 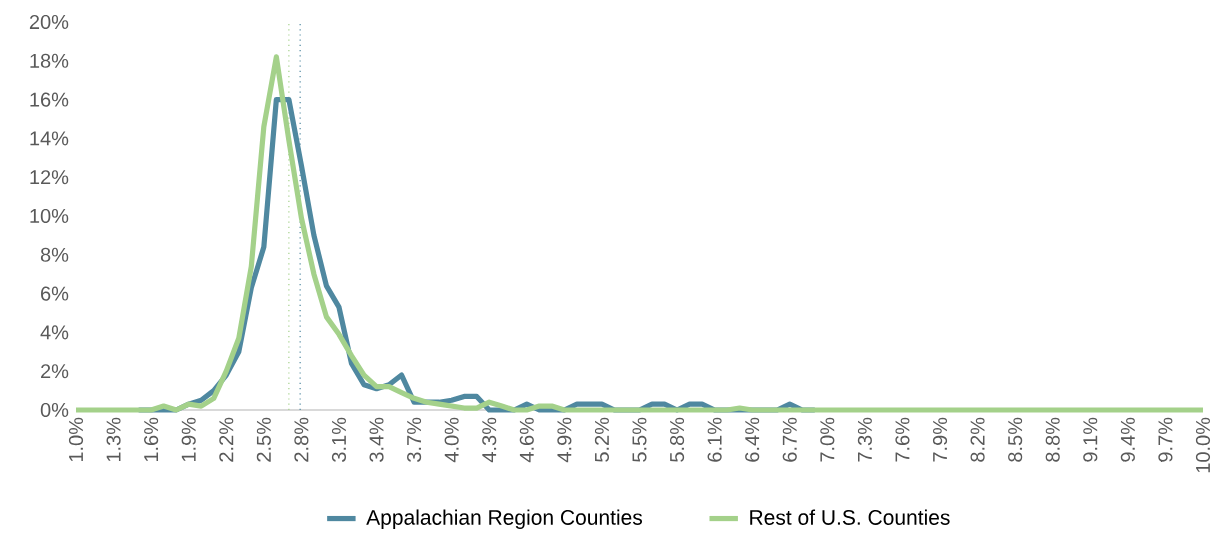 What do you see at coordinates (151, 439) in the screenshot?
I see `x-tick-label: 1.6%` at bounding box center [151, 439].